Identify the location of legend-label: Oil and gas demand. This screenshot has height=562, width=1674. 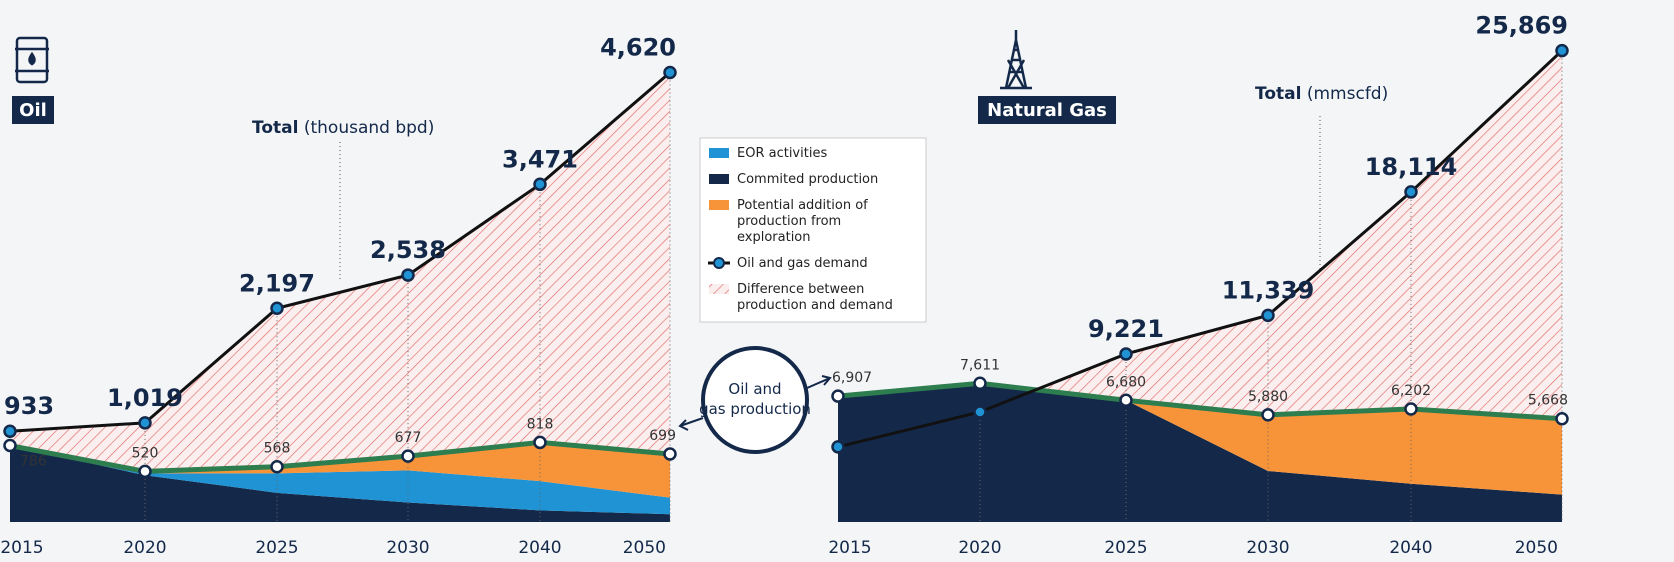
(802, 263).